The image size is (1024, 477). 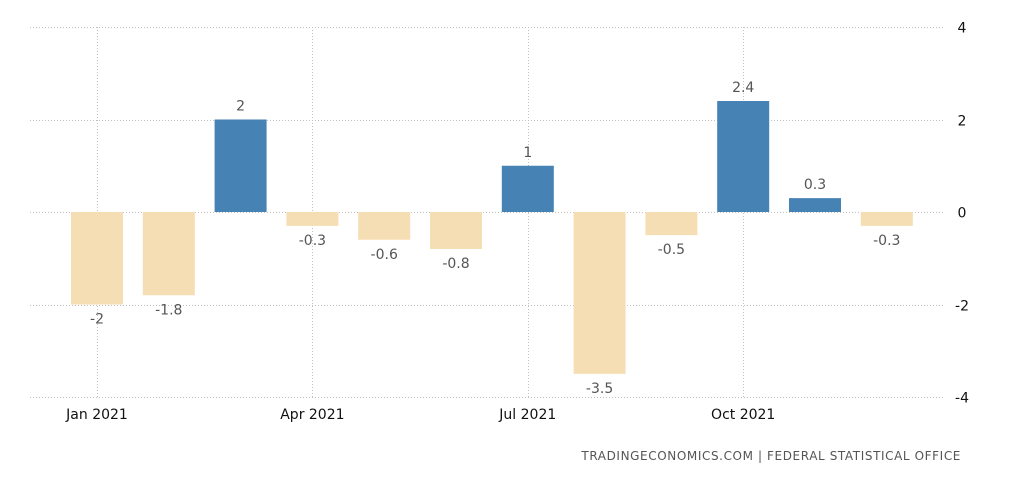 I want to click on y-tick-label: 0, so click(x=962, y=214).